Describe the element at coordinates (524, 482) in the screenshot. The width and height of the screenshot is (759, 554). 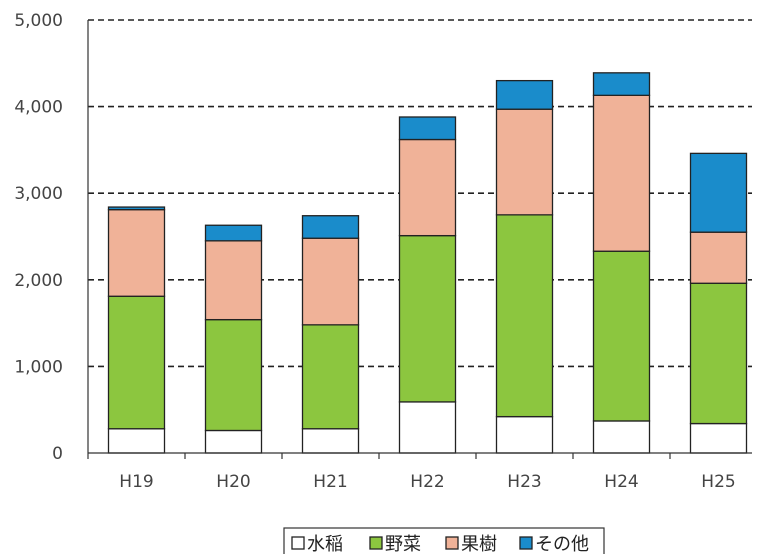
I see `x-tick-label: H23` at that location.